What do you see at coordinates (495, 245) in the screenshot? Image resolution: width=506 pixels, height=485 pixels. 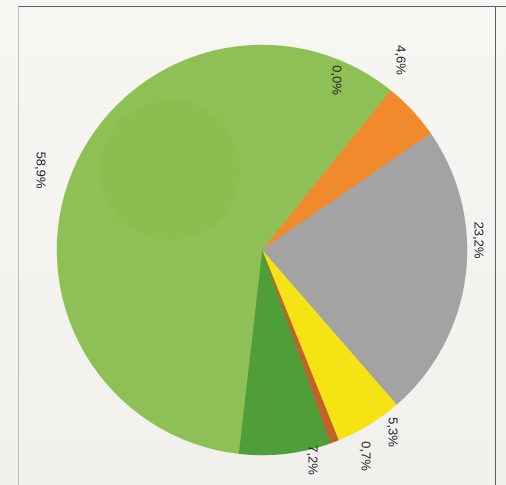 I see `page-frame-right-line` at bounding box center [495, 245].